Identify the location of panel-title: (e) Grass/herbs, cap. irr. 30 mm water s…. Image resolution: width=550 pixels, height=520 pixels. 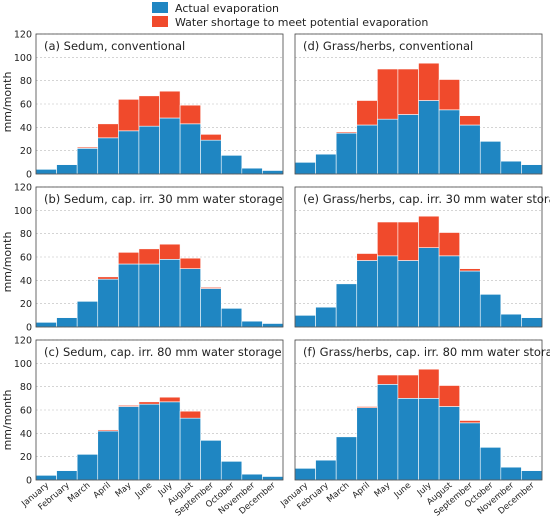
(426, 199).